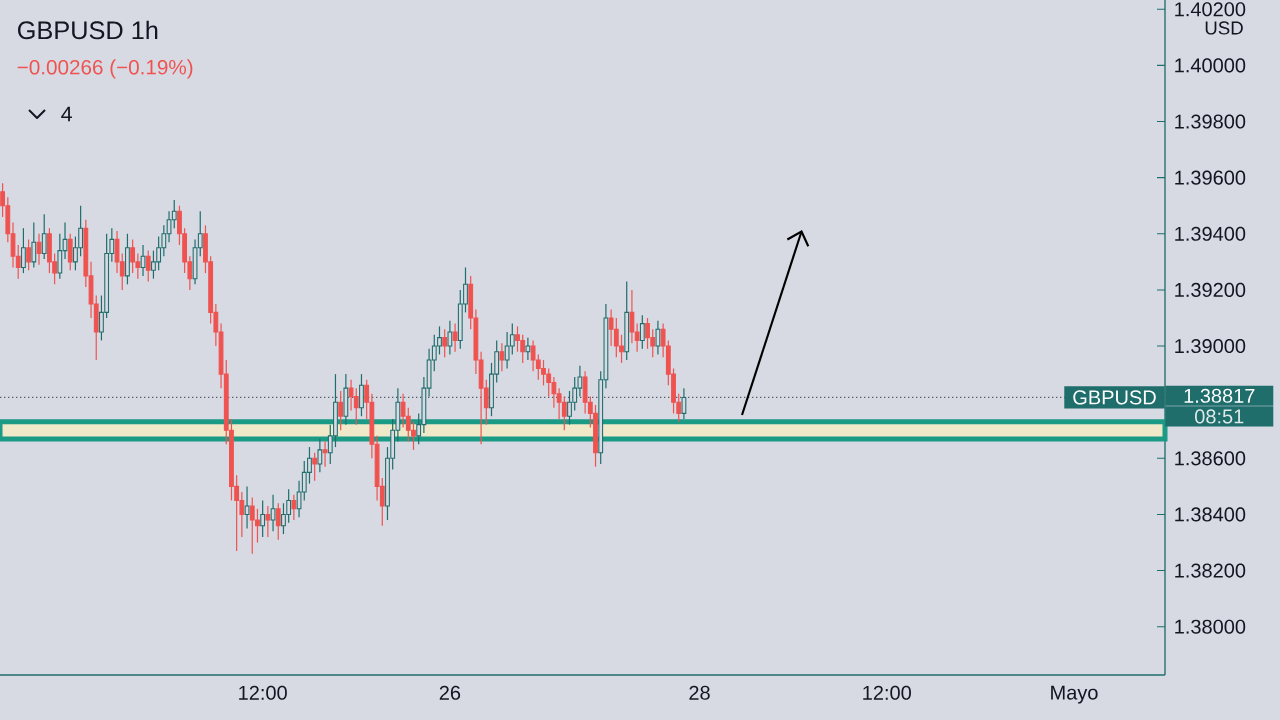  What do you see at coordinates (1210, 514) in the screenshot?
I see `y-tick-label: 1.38400` at bounding box center [1210, 514].